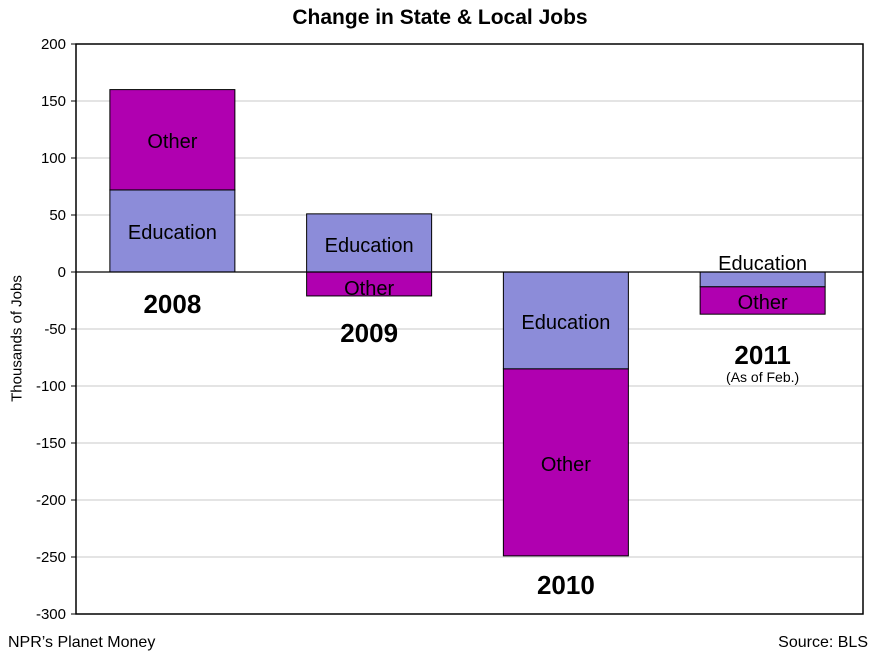 The image size is (880, 659). I want to click on category-label-2008: 2008, so click(172, 304).